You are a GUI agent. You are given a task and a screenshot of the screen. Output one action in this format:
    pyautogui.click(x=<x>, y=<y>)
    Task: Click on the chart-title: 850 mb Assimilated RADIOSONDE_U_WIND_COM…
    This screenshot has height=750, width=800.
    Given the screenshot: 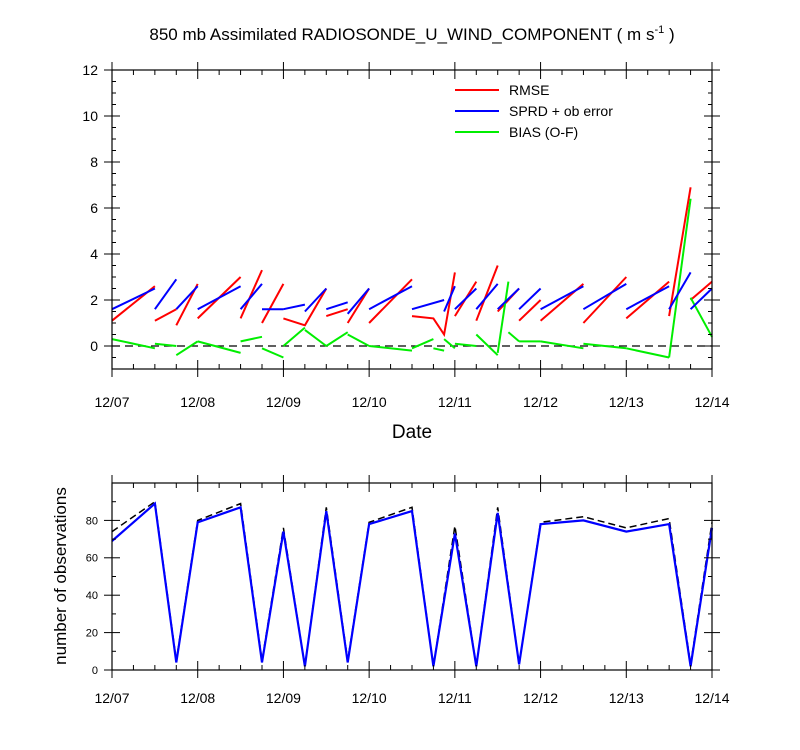 What is the action you would take?
    pyautogui.click(x=411, y=34)
    